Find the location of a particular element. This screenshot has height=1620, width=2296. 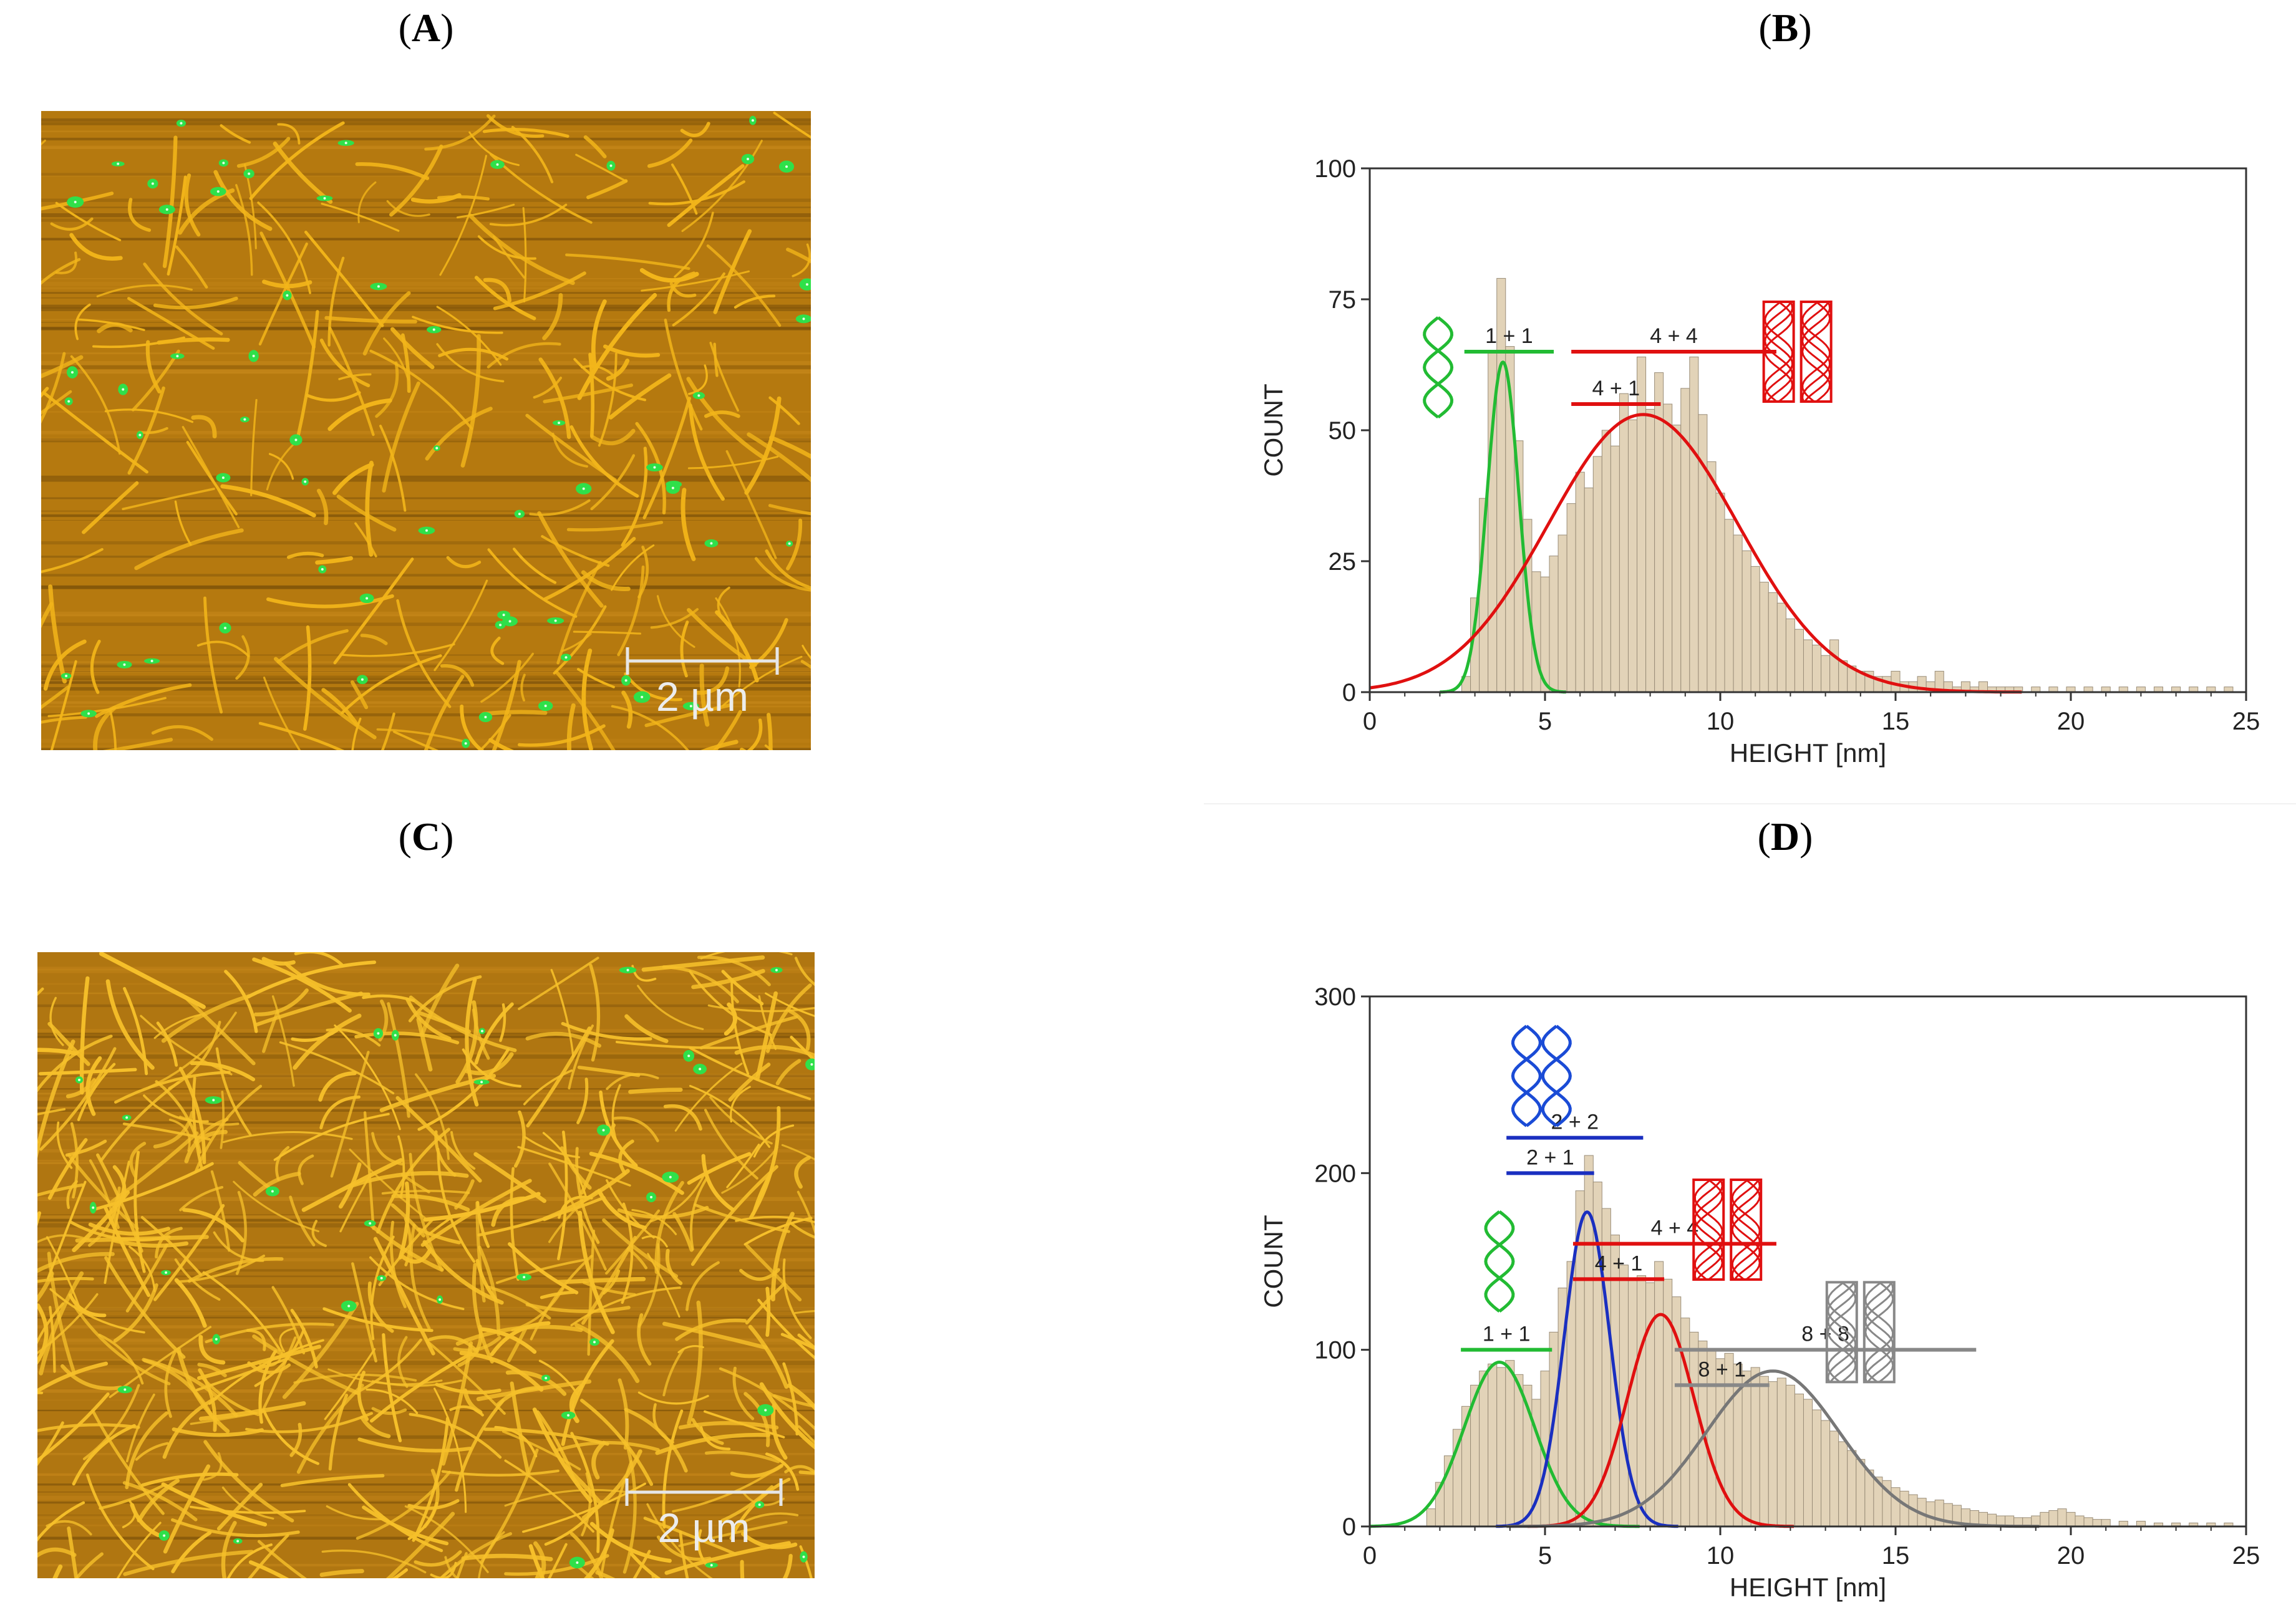

afm-image-c: 2 µm is located at coordinates (426, 1265).